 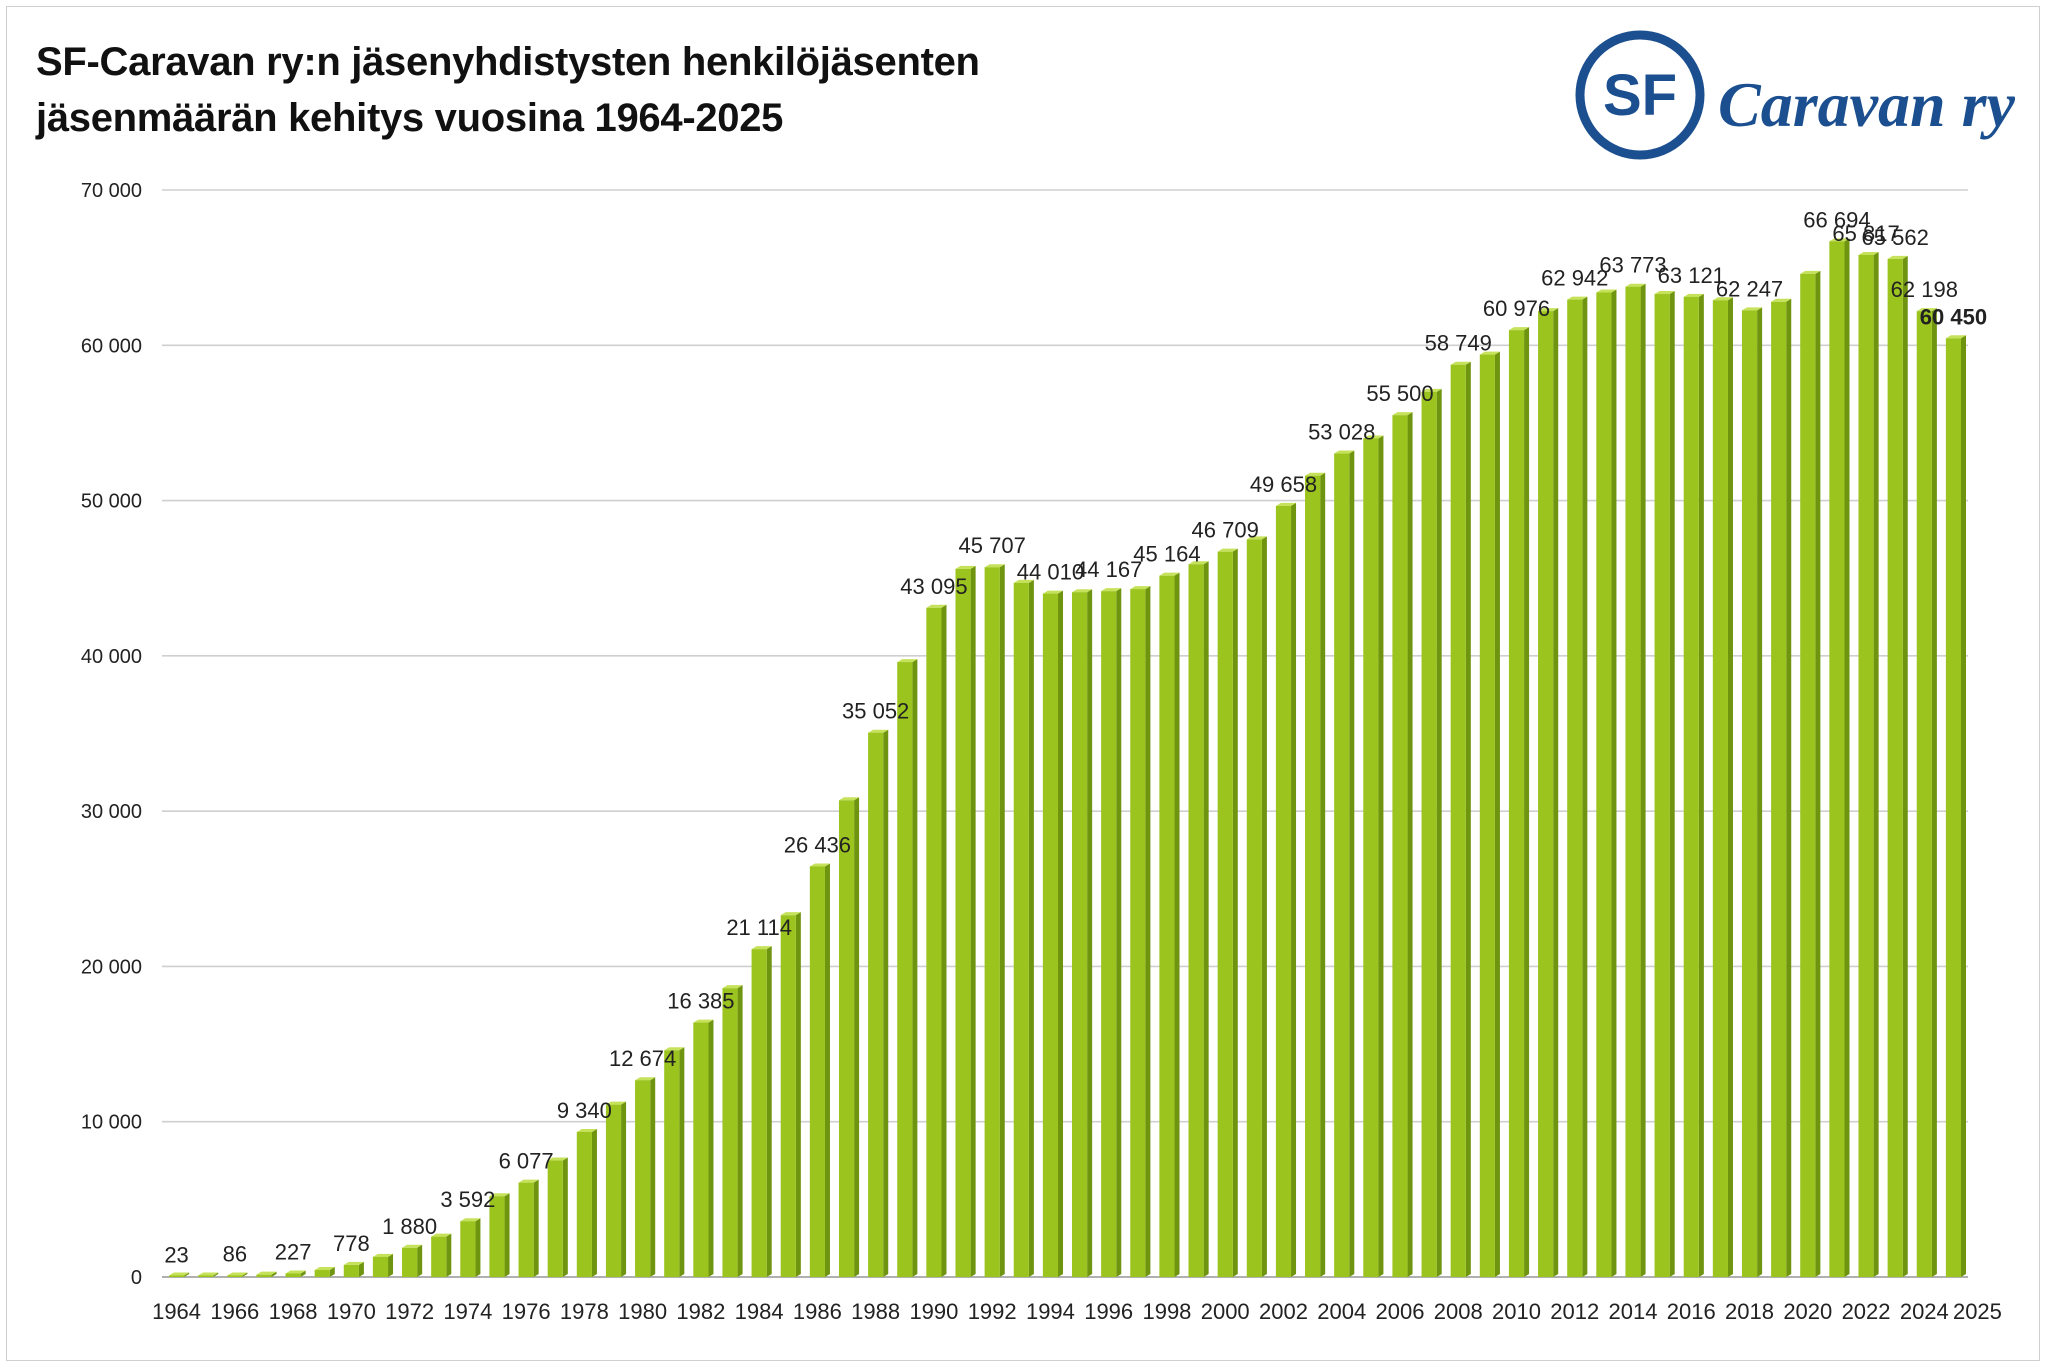 What do you see at coordinates (1516, 308) in the screenshot?
I see `data-label-2010: 60 976` at bounding box center [1516, 308].